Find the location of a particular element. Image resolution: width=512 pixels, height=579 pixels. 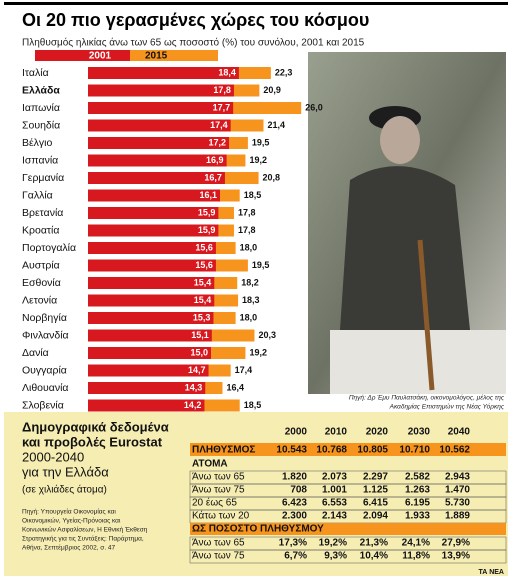

population-cell: ΠΛΗΘΥΣΜΟΣ is located at coordinates (223, 450).